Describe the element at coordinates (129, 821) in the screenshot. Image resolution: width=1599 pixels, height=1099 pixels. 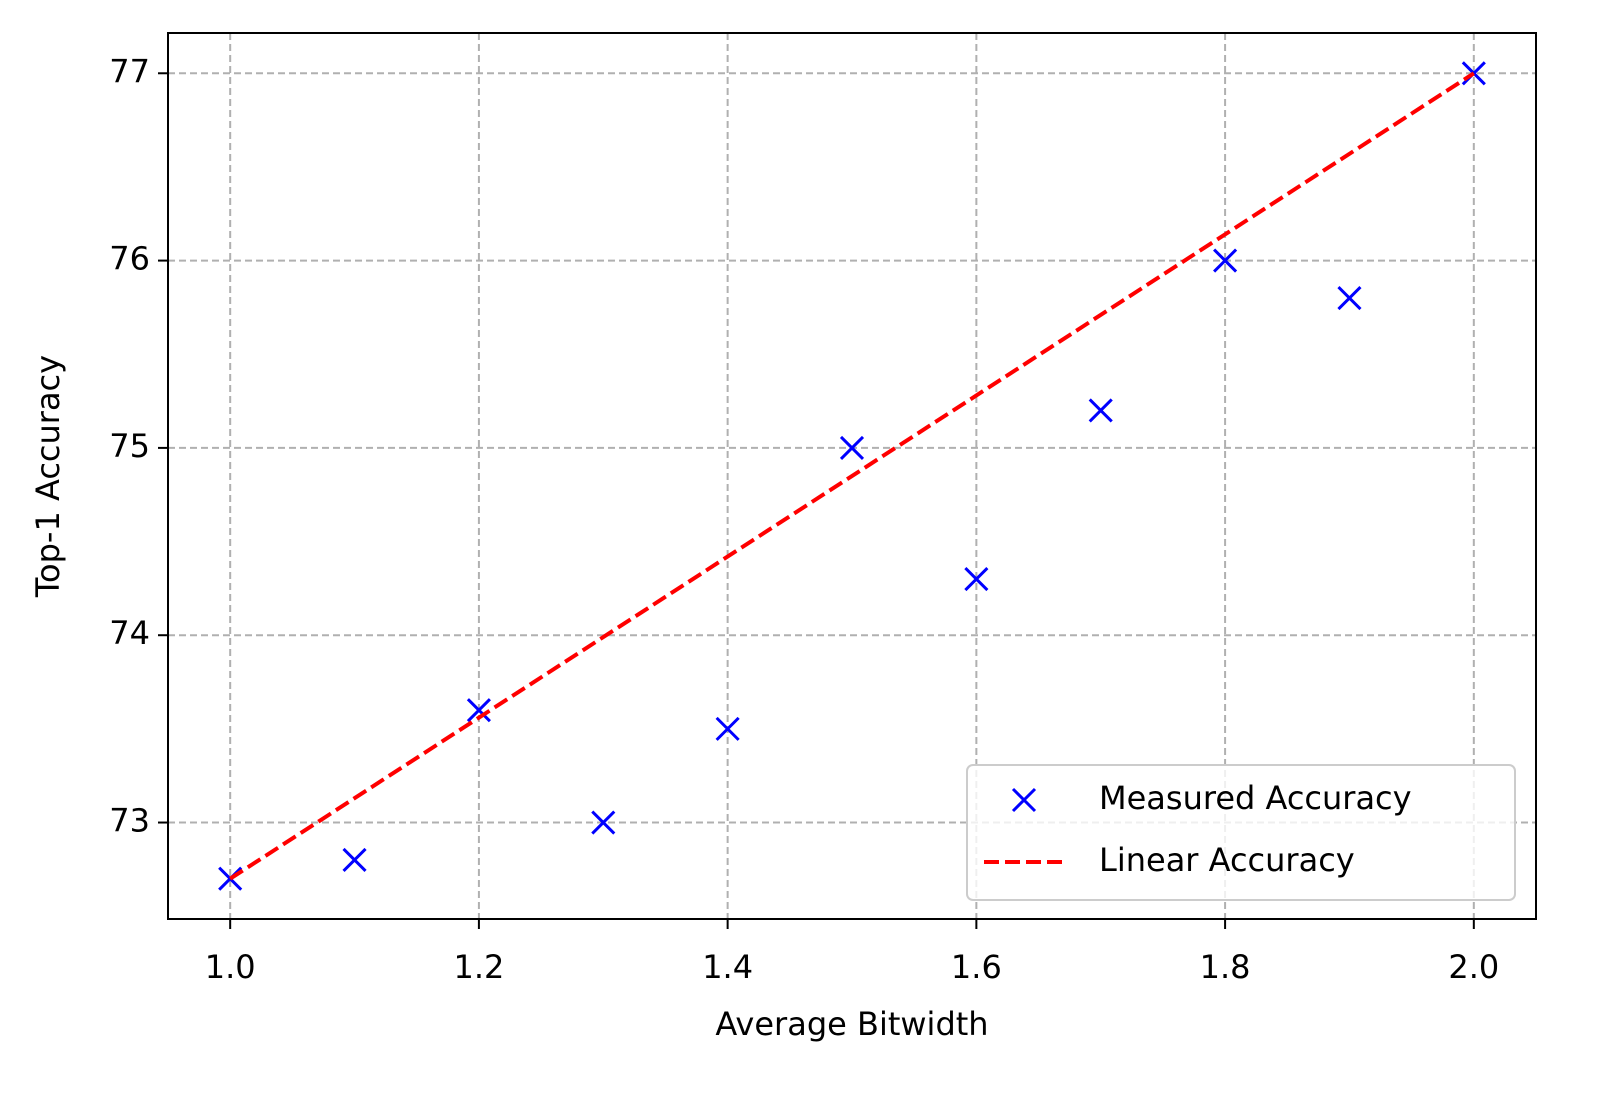
I see `y-tick-label: 73` at that location.